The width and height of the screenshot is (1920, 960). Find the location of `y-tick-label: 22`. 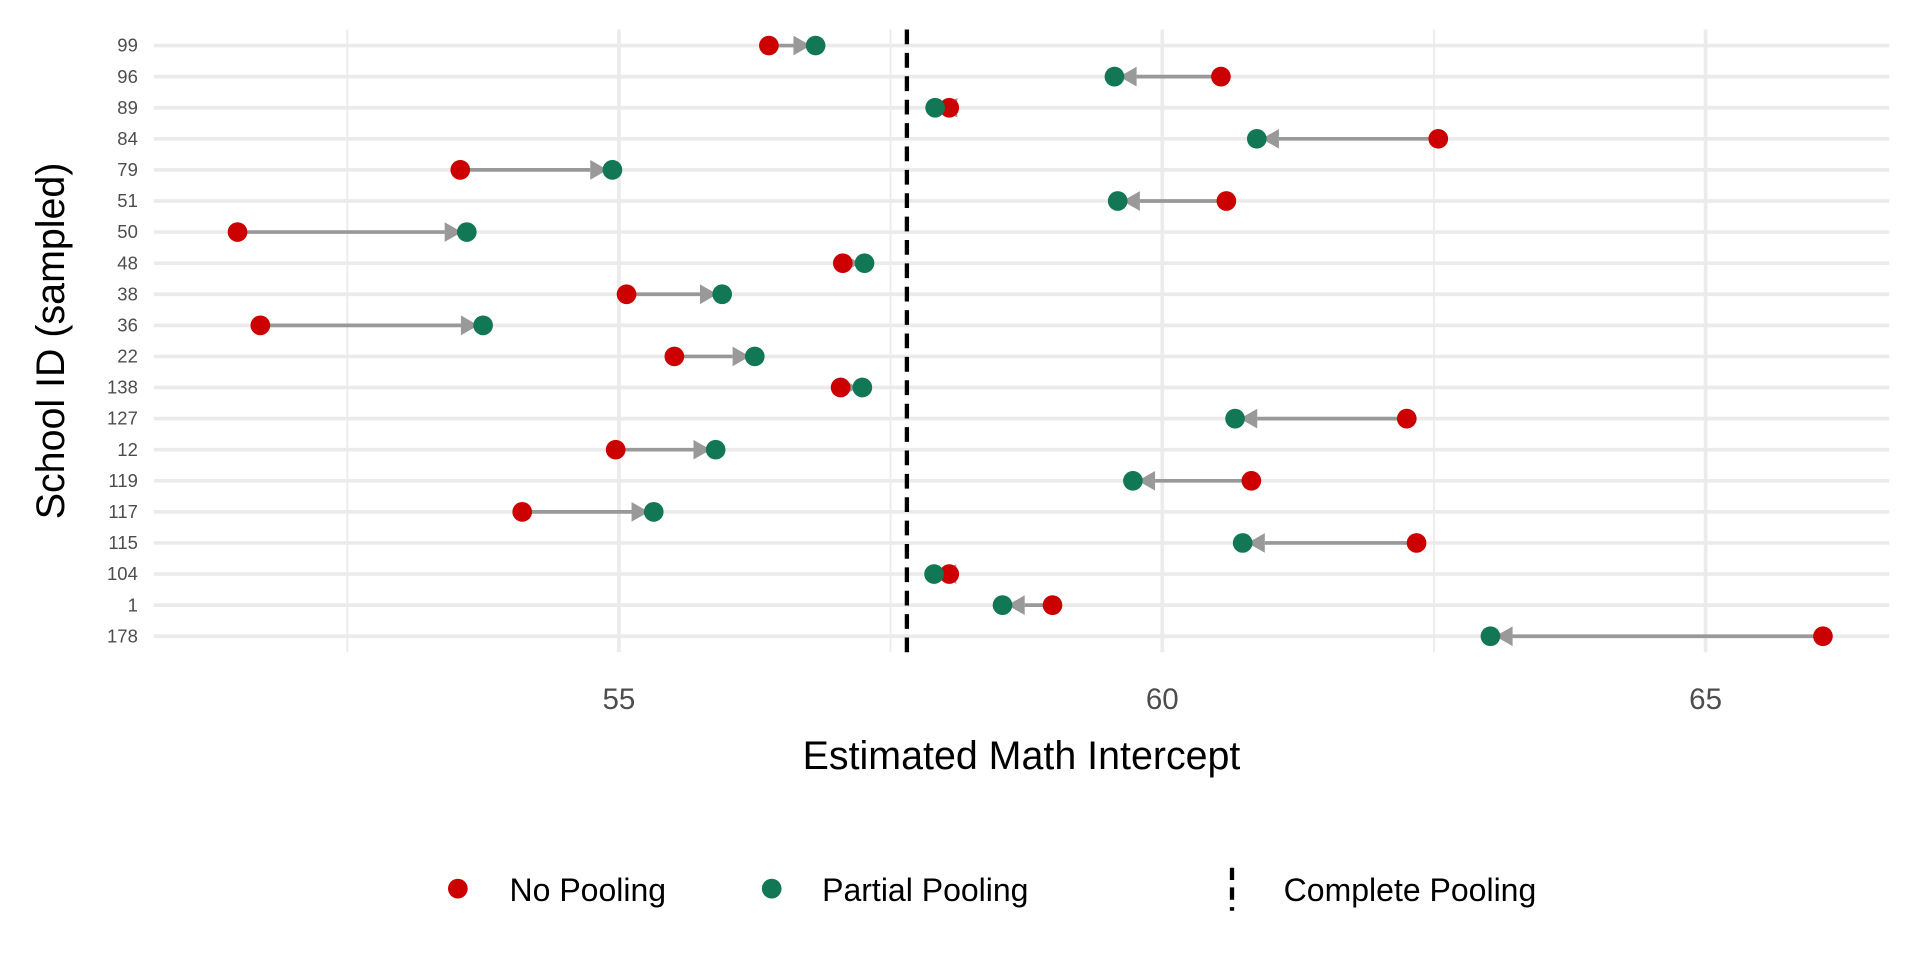

y-tick-label: 22 is located at coordinates (127, 356).